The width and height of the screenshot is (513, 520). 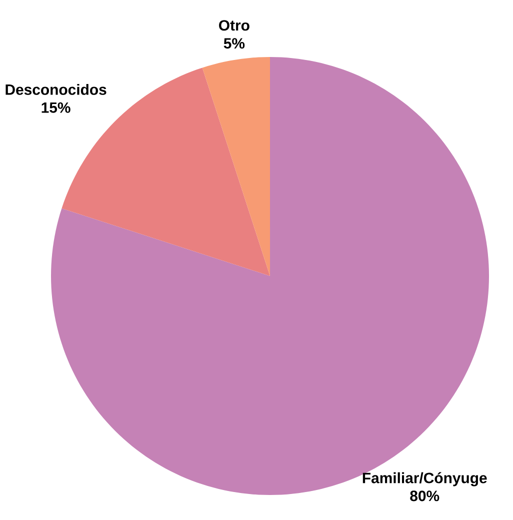 I want to click on slice-label: Familiar/Cónyuge, so click(x=424, y=479).